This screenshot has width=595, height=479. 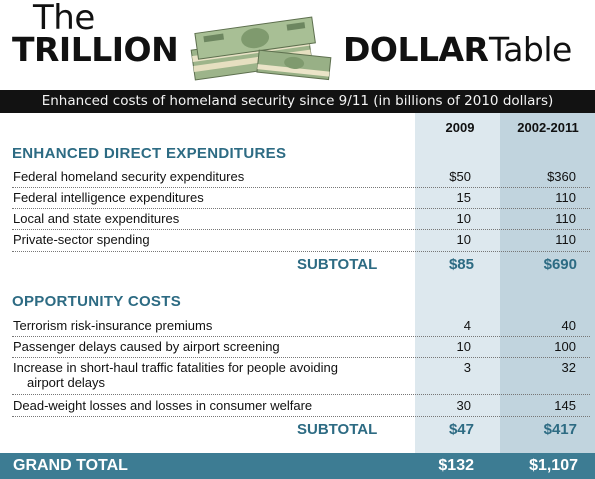 What do you see at coordinates (456, 465) in the screenshot?
I see `grand-total-value-2009: $132` at bounding box center [456, 465].